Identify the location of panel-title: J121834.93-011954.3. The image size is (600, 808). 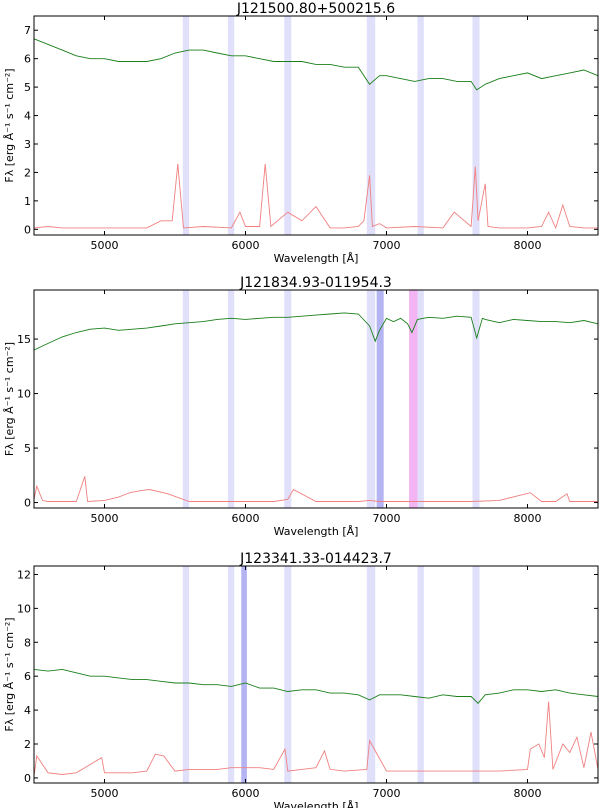
(315, 283).